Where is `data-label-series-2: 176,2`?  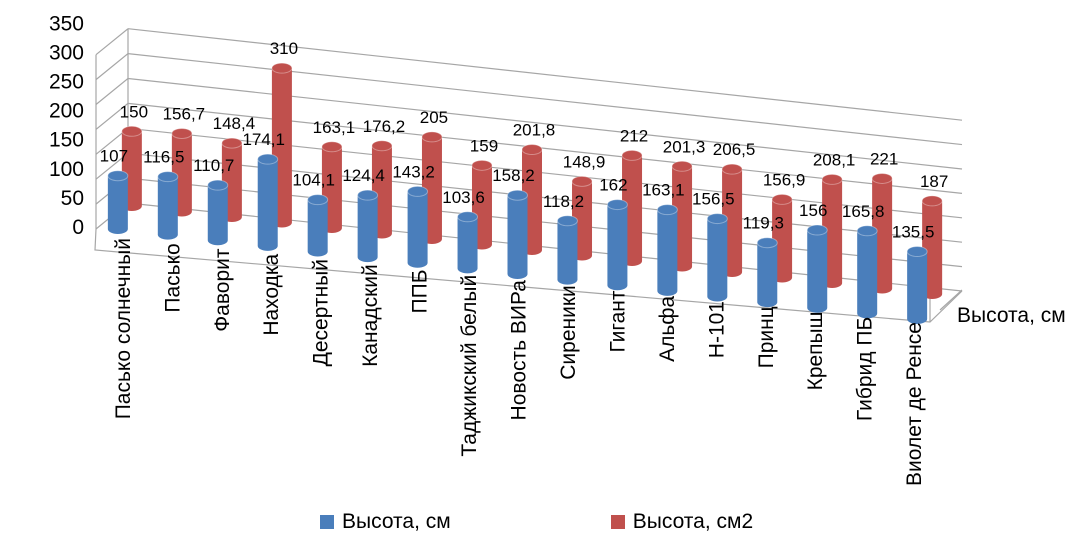
data-label-series-2: 176,2 is located at coordinates (384, 126).